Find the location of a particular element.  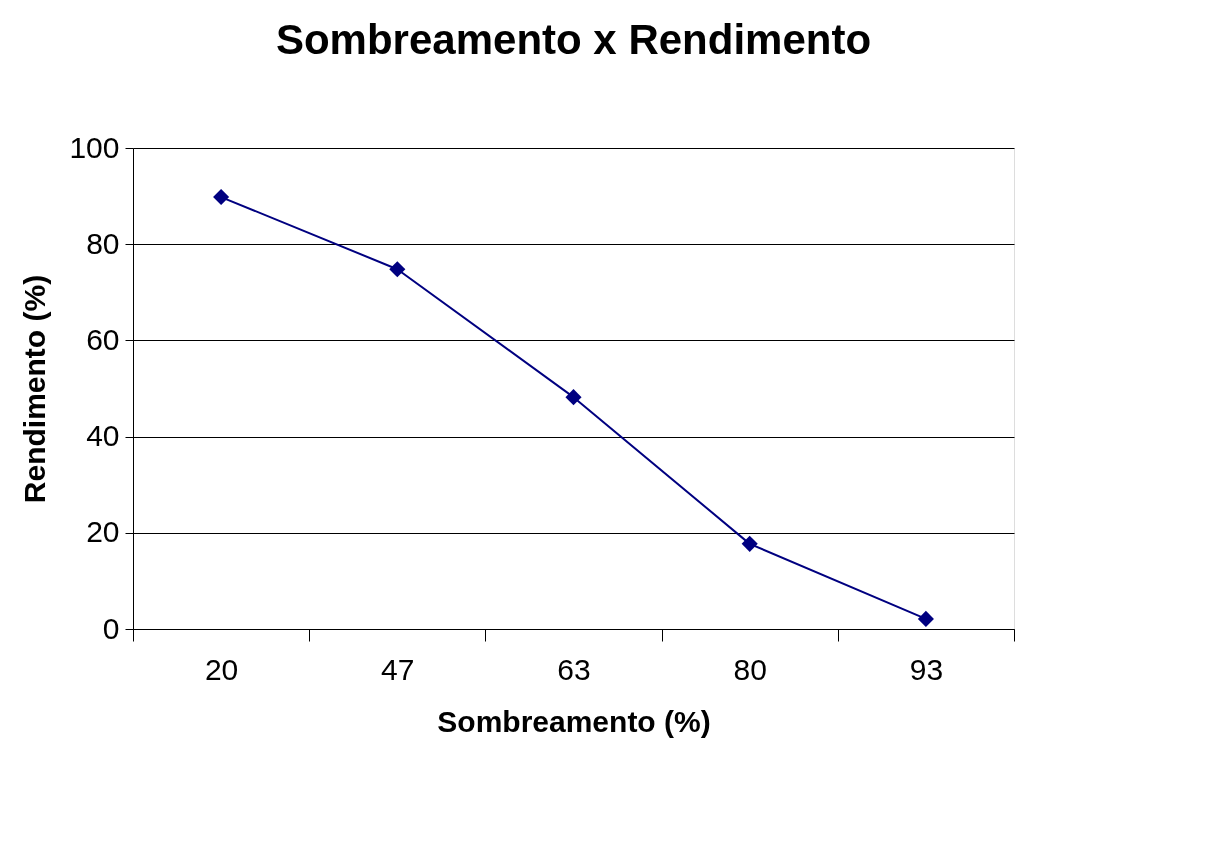

x-tick-label: 20 is located at coordinates (221, 669).